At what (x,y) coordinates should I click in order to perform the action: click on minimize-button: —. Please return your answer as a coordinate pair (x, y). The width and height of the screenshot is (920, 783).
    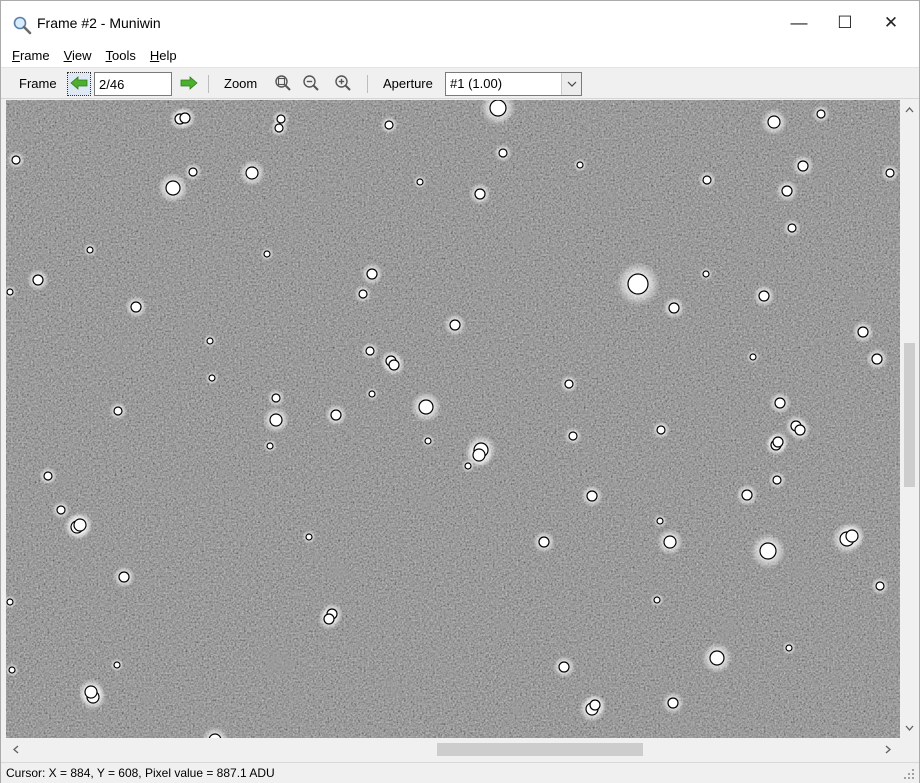
    Looking at the image, I should click on (799, 23).